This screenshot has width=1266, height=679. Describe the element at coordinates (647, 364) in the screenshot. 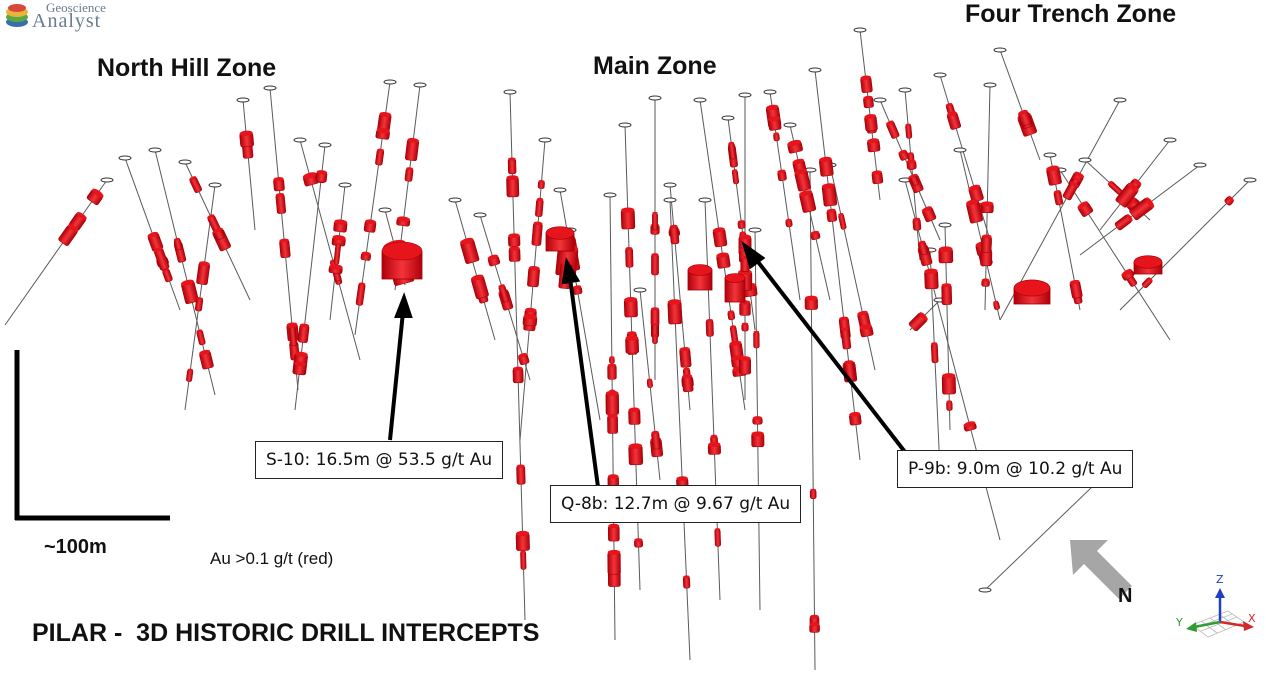

I see `callout-arrows` at that location.